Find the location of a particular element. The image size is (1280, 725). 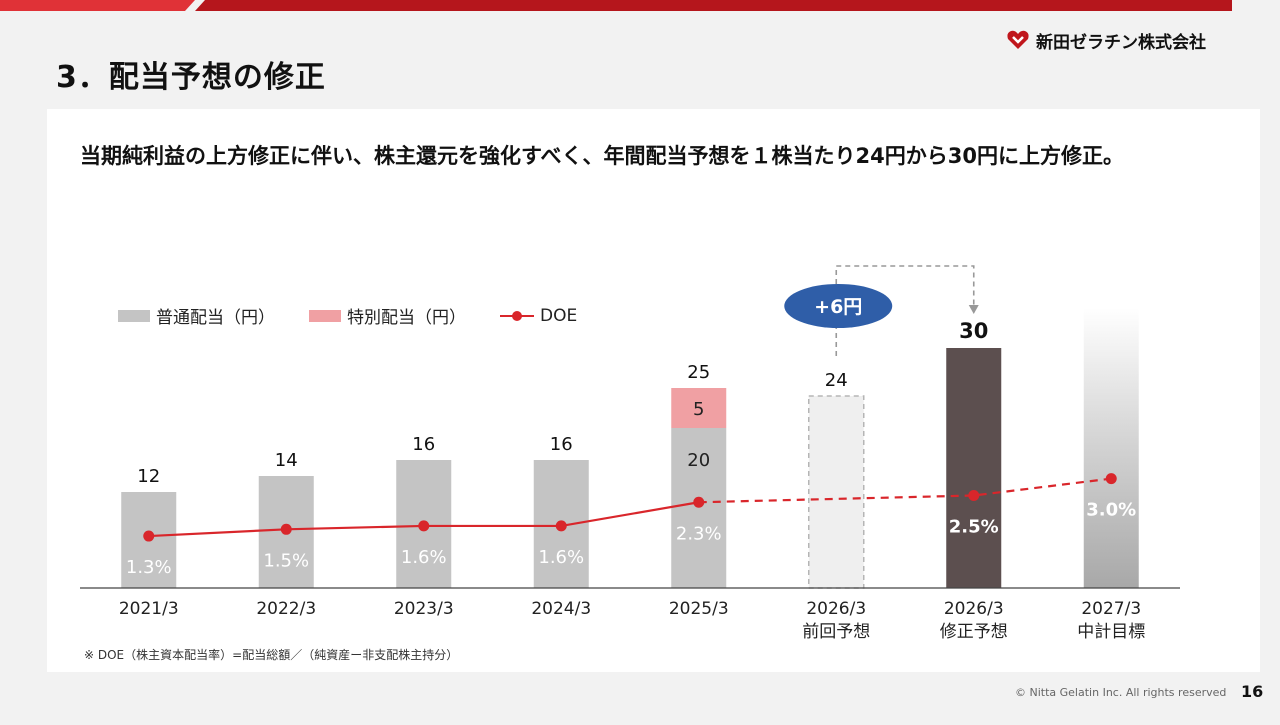

doe-label: 1.3% is located at coordinates (149, 567).